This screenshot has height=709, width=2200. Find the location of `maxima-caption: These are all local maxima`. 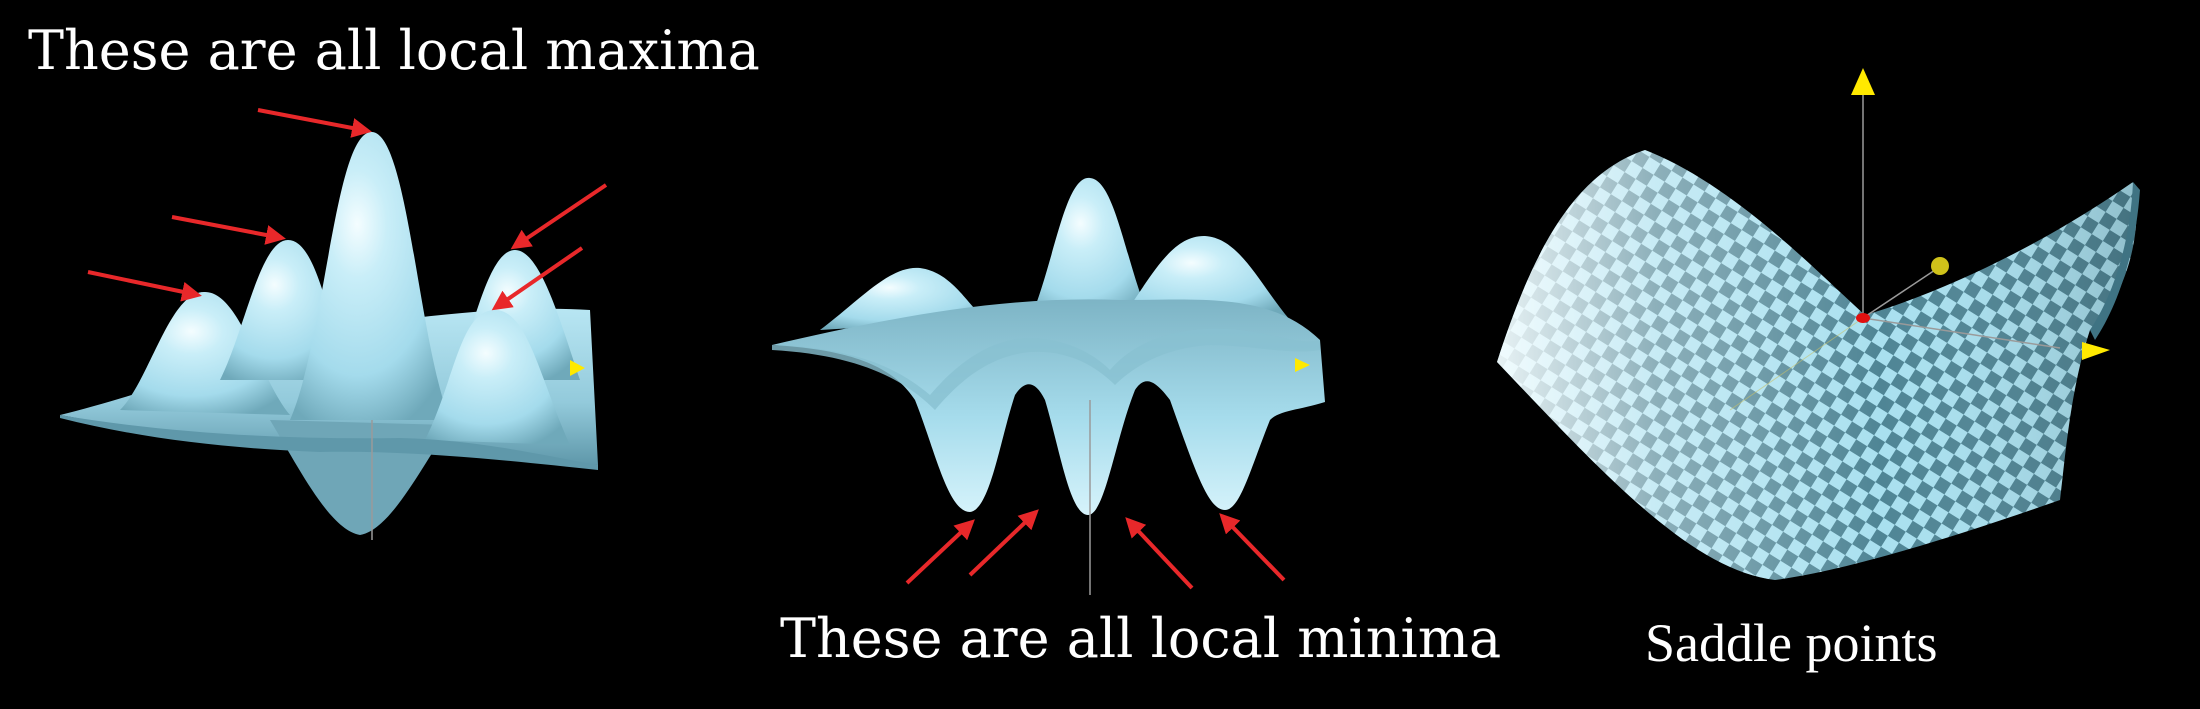

maxima-caption: These are all local maxima is located at coordinates (394, 50).